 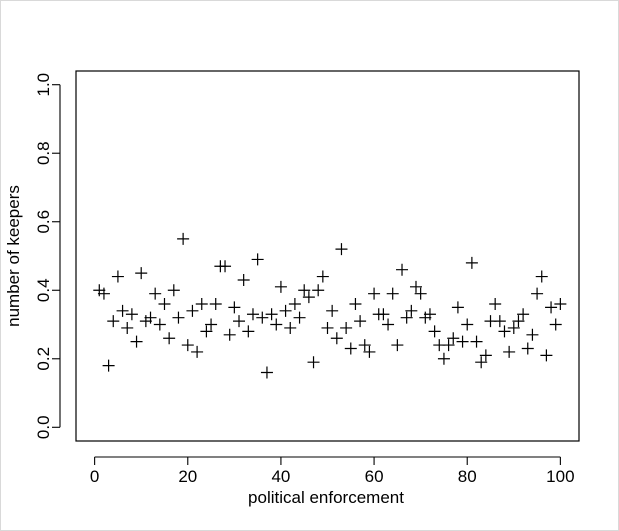 I want to click on x-tick-label: 20, so click(x=187, y=476).